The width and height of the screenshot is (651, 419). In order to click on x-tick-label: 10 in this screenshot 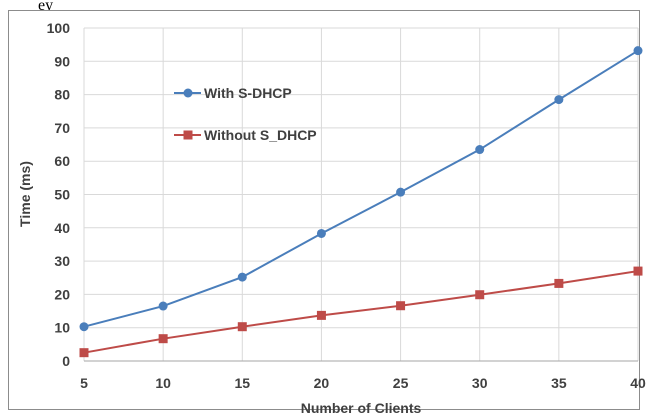, I will do `click(163, 383)`.